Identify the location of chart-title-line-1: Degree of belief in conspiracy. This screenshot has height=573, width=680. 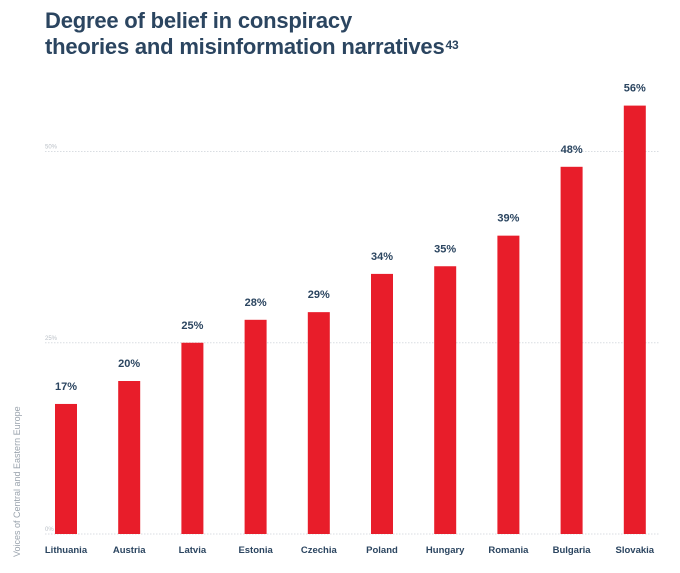
(198, 20).